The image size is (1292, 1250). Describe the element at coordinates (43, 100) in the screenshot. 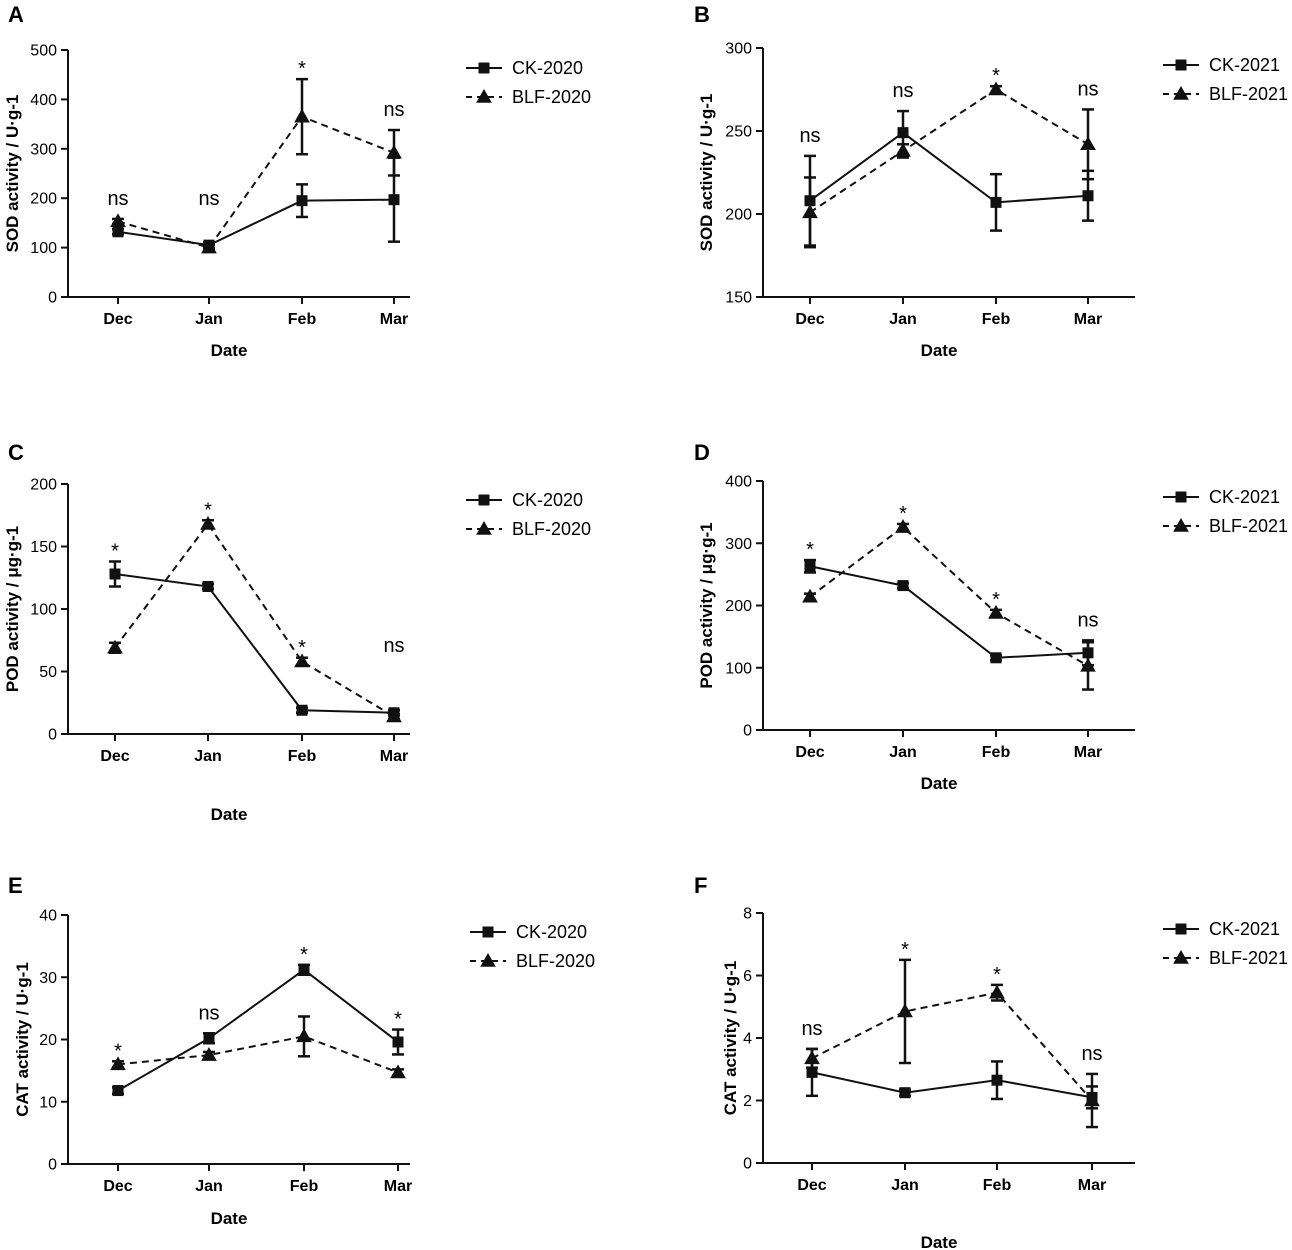

I see `y-tick-label: 400` at that location.